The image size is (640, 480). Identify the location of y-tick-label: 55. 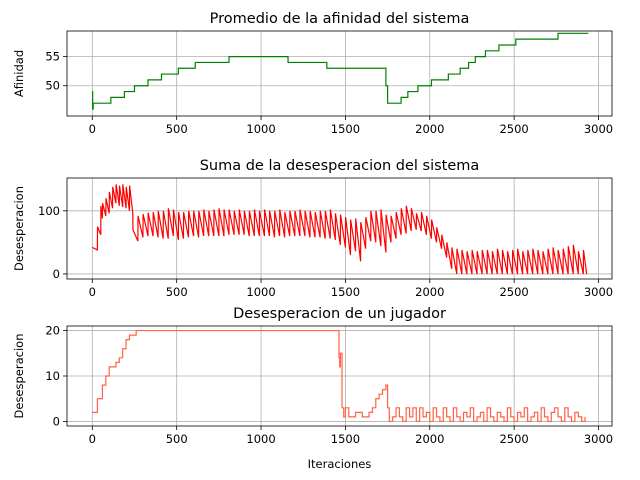
(52, 57).